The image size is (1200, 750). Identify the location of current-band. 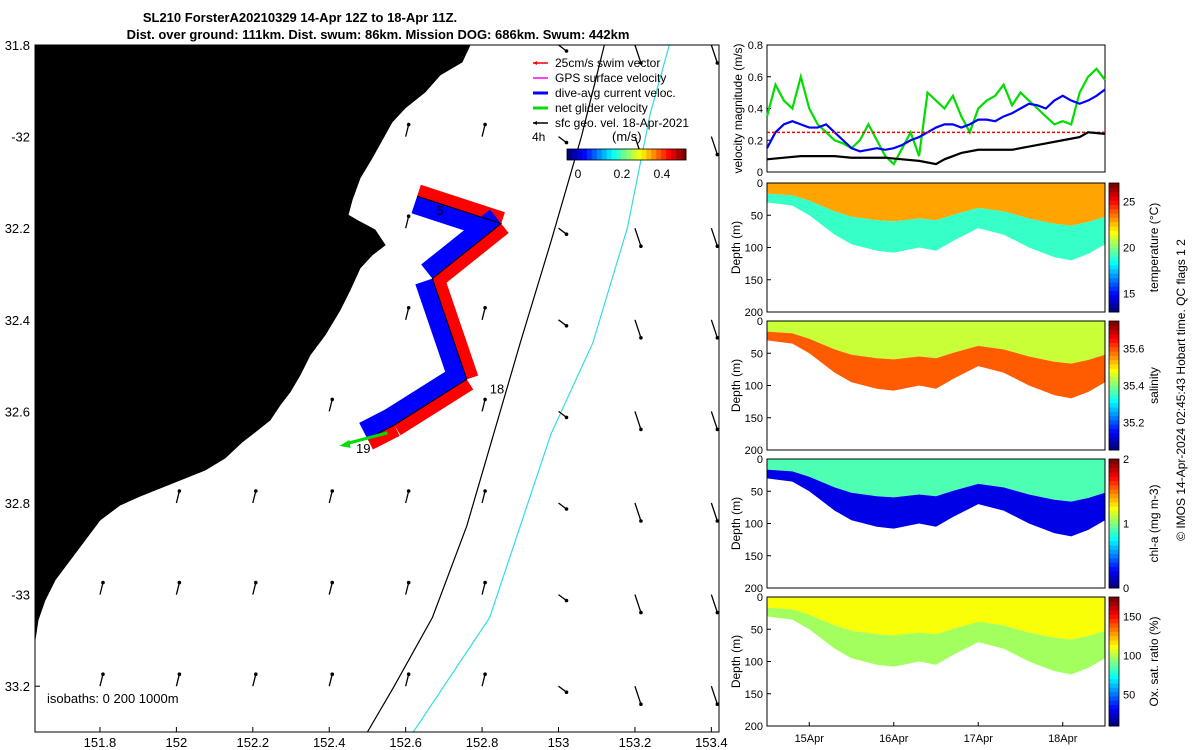
(461, 244).